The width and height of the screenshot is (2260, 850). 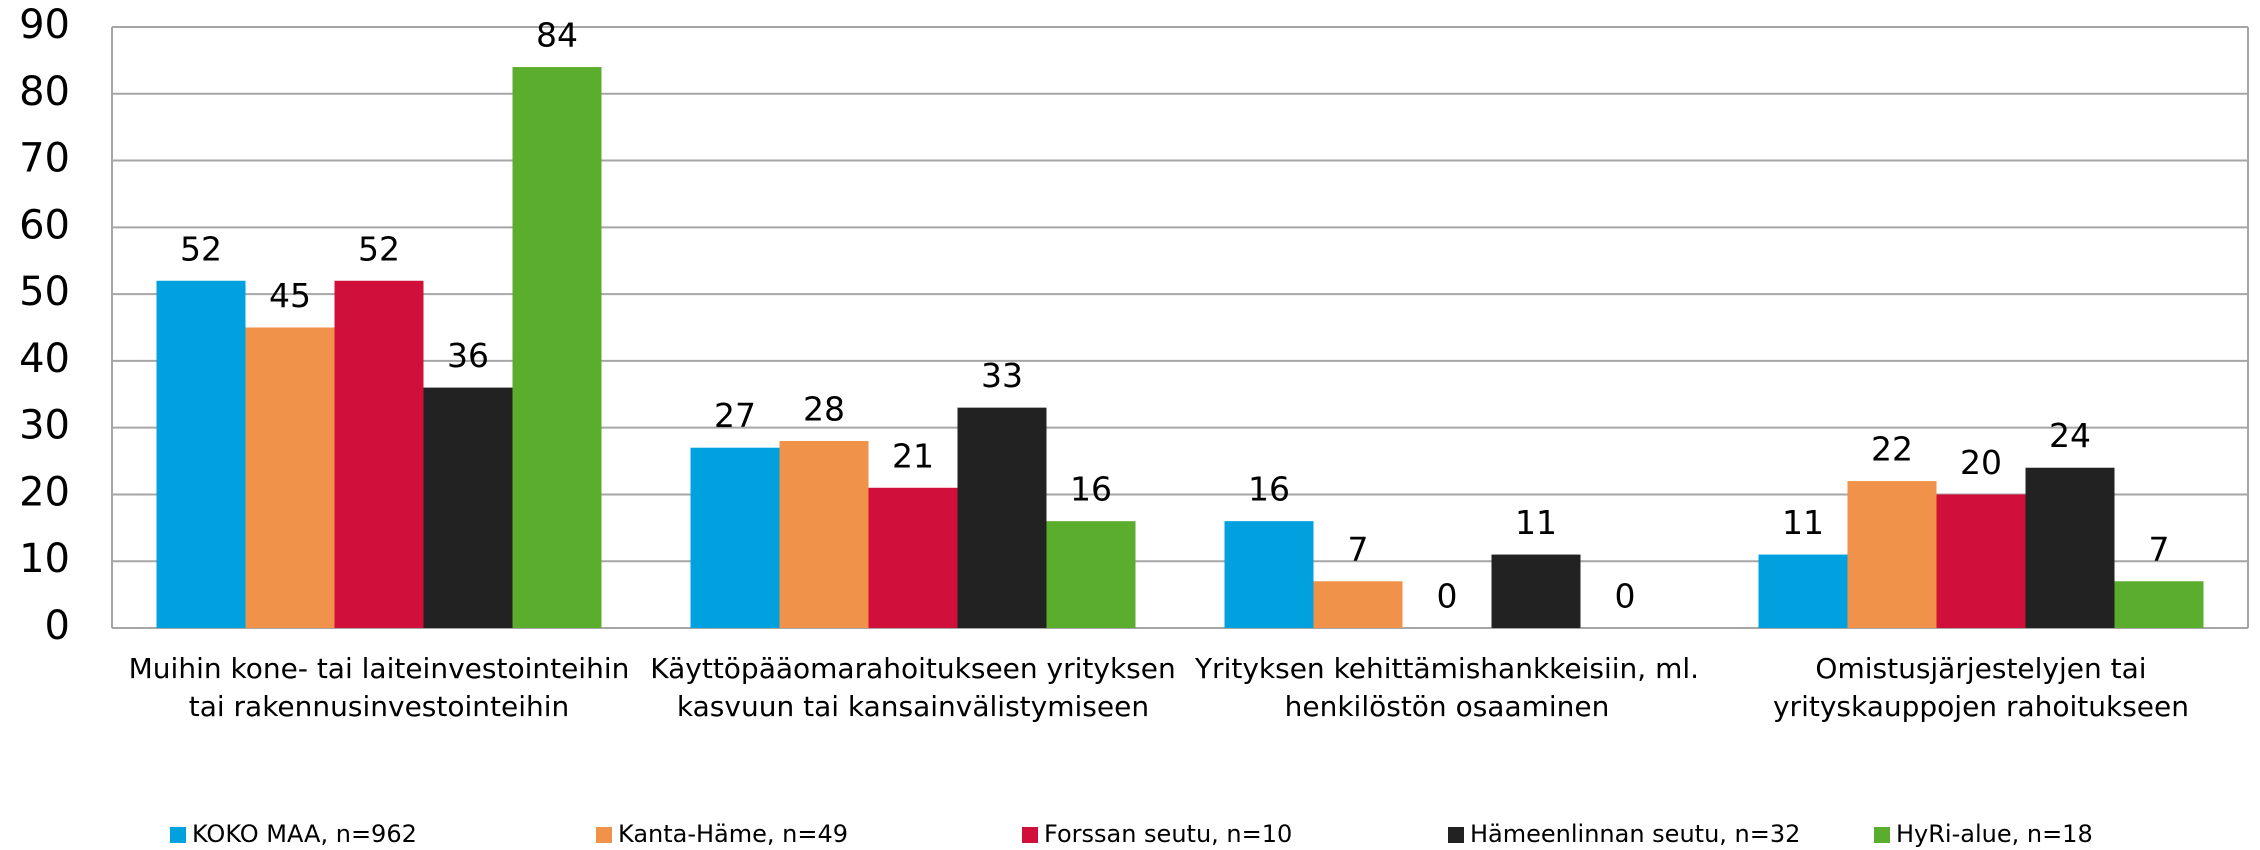 What do you see at coordinates (44, 359) in the screenshot?
I see `y-tick-label: 40` at bounding box center [44, 359].